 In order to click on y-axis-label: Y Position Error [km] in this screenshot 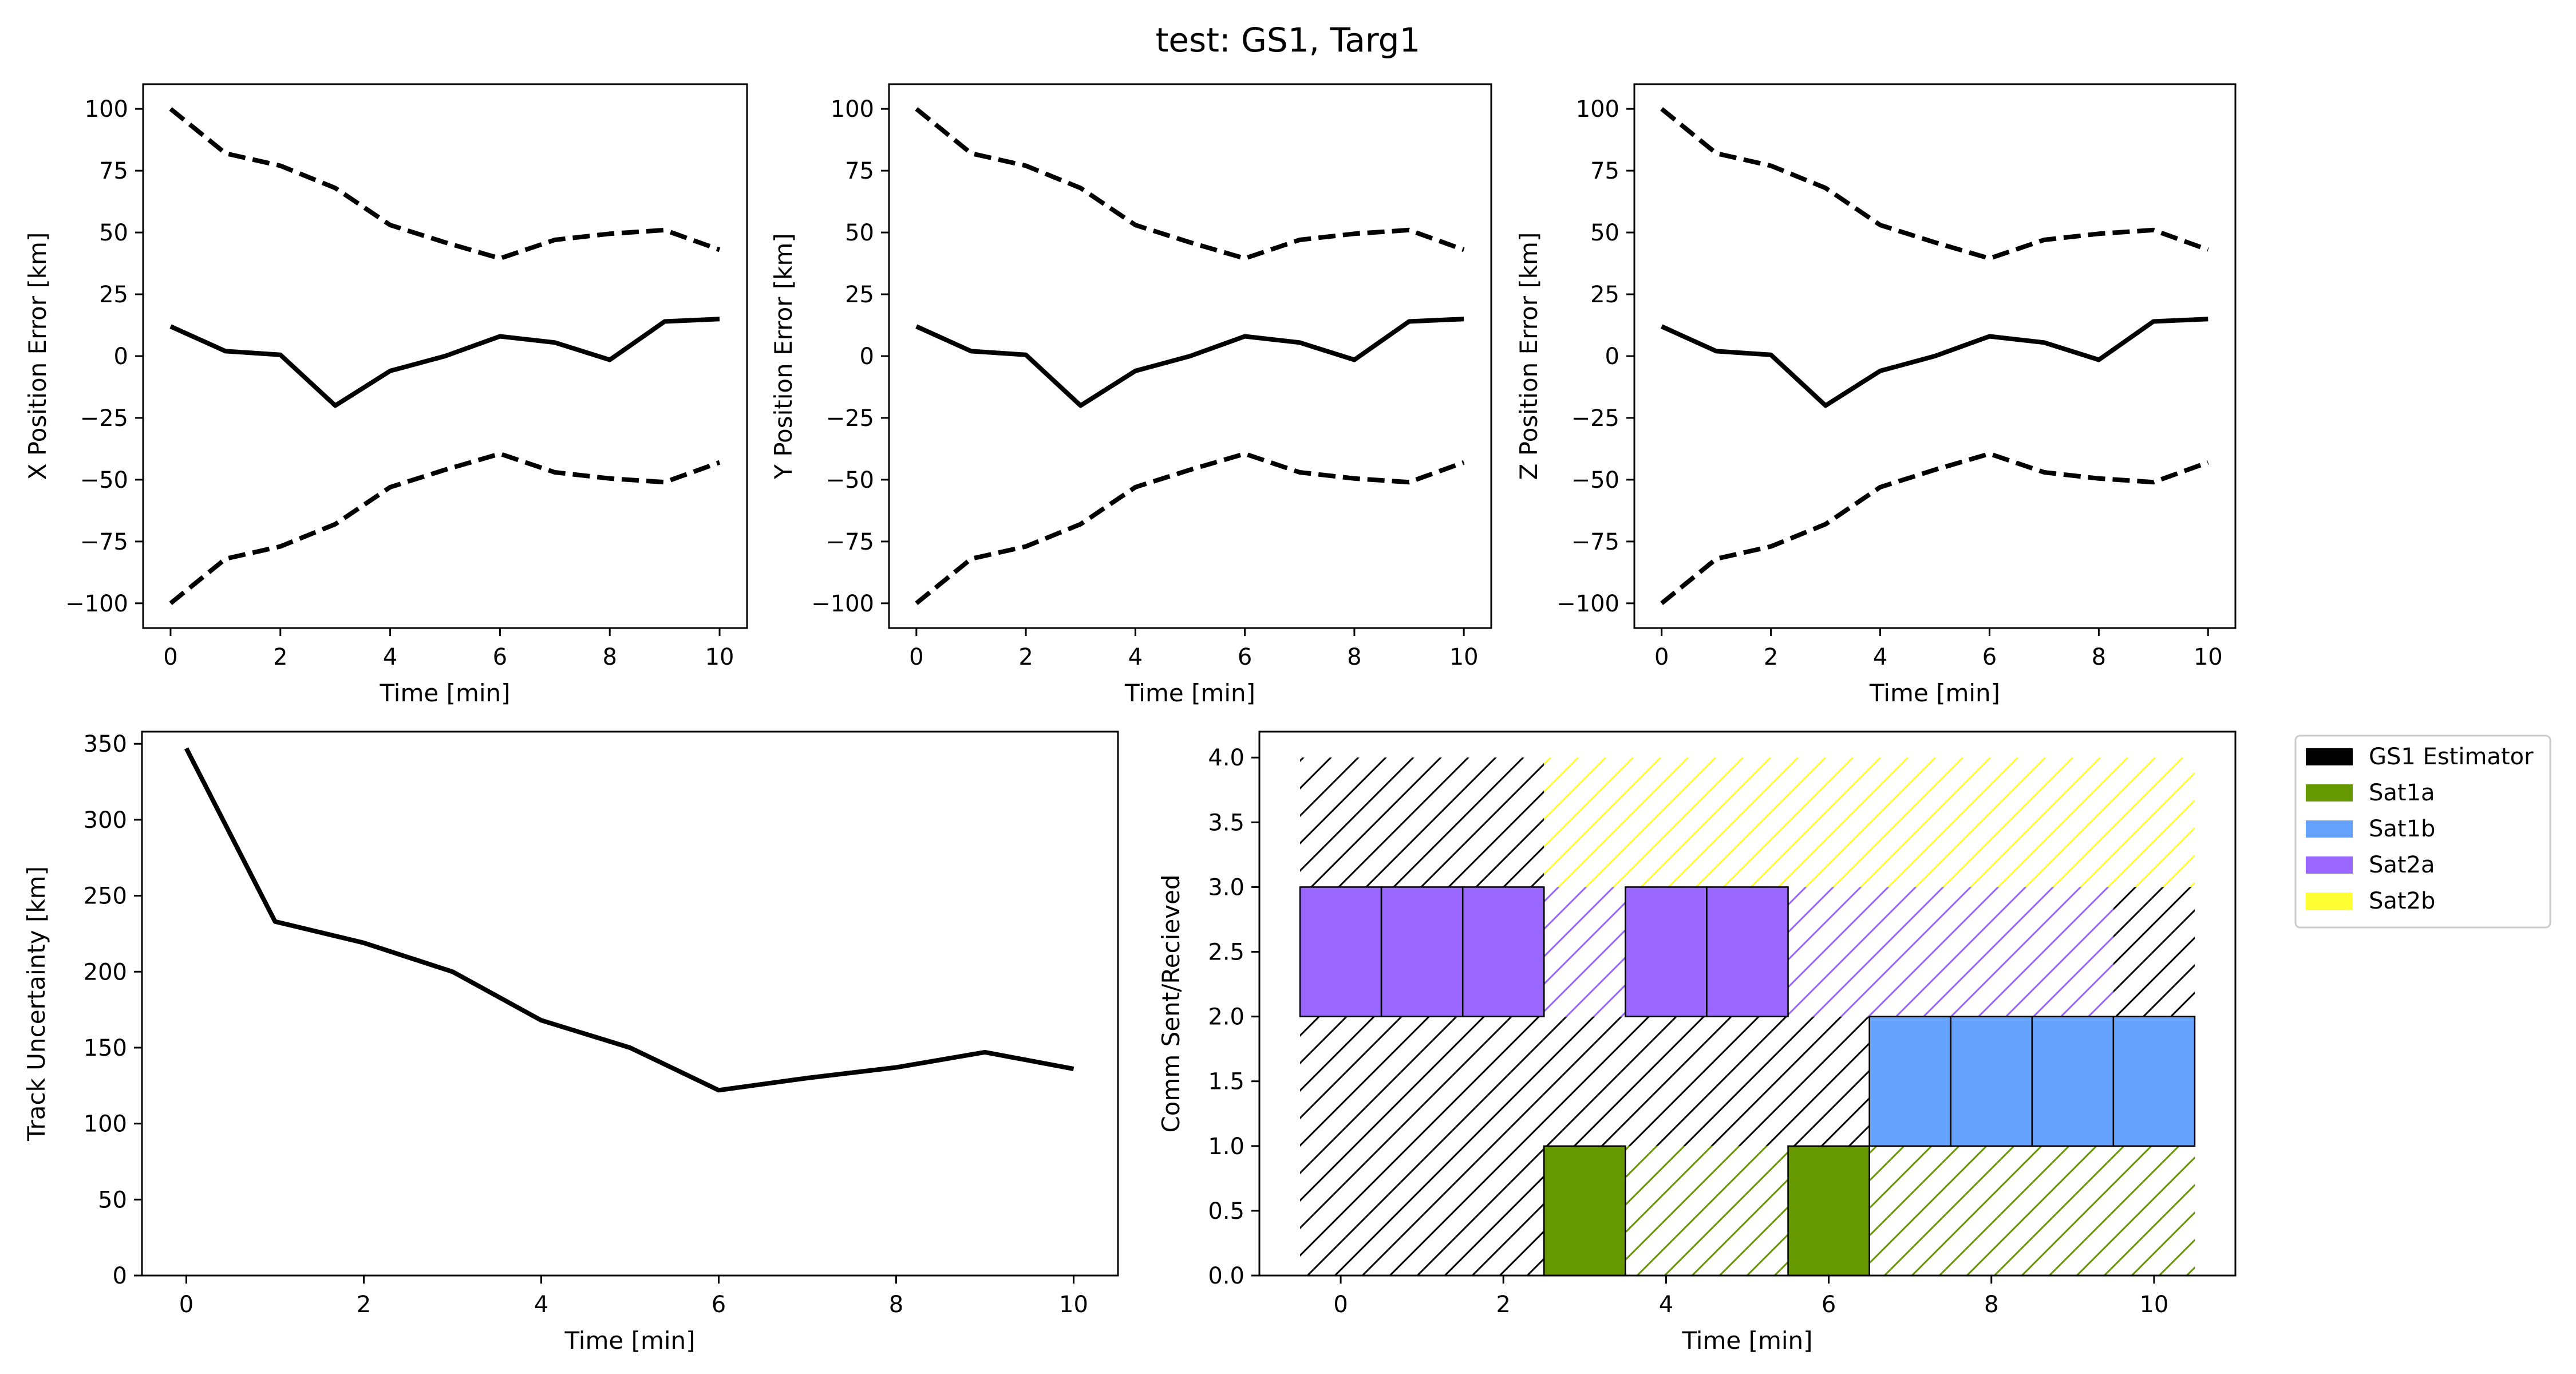, I will do `click(783, 357)`.